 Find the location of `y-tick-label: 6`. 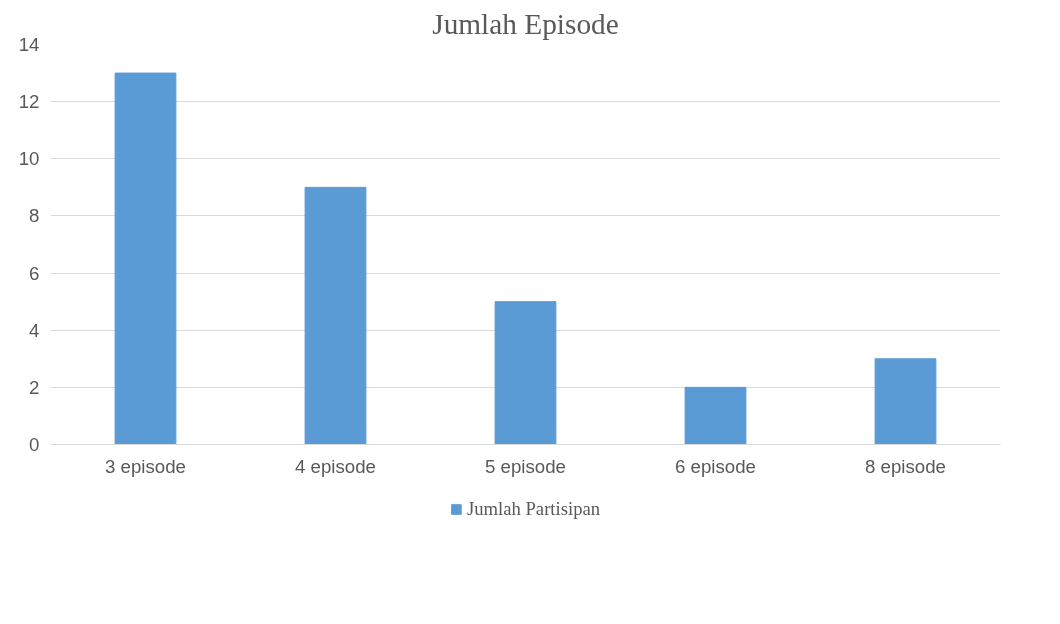

y-tick-label: 6 is located at coordinates (34, 273).